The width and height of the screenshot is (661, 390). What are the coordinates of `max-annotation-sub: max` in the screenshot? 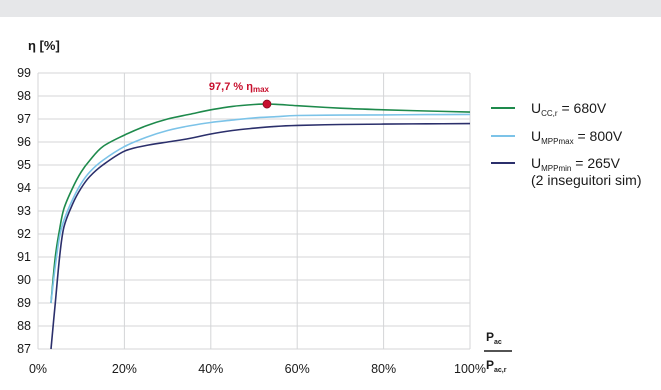 It's located at (261, 89).